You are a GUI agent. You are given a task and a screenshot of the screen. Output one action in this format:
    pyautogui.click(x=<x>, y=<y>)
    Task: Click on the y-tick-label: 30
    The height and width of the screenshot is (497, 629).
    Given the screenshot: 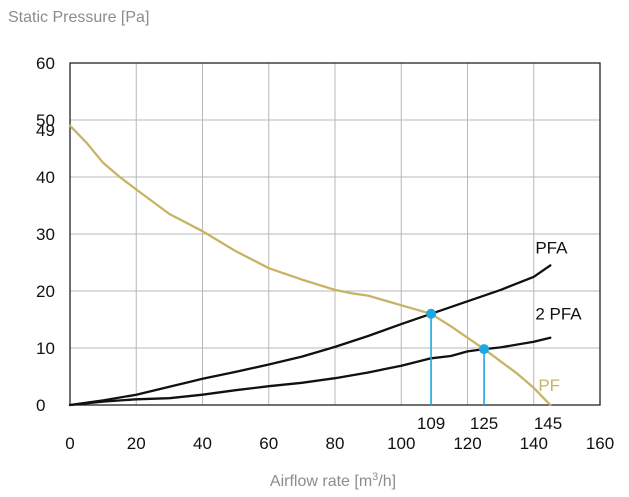 What is the action you would take?
    pyautogui.click(x=45, y=234)
    